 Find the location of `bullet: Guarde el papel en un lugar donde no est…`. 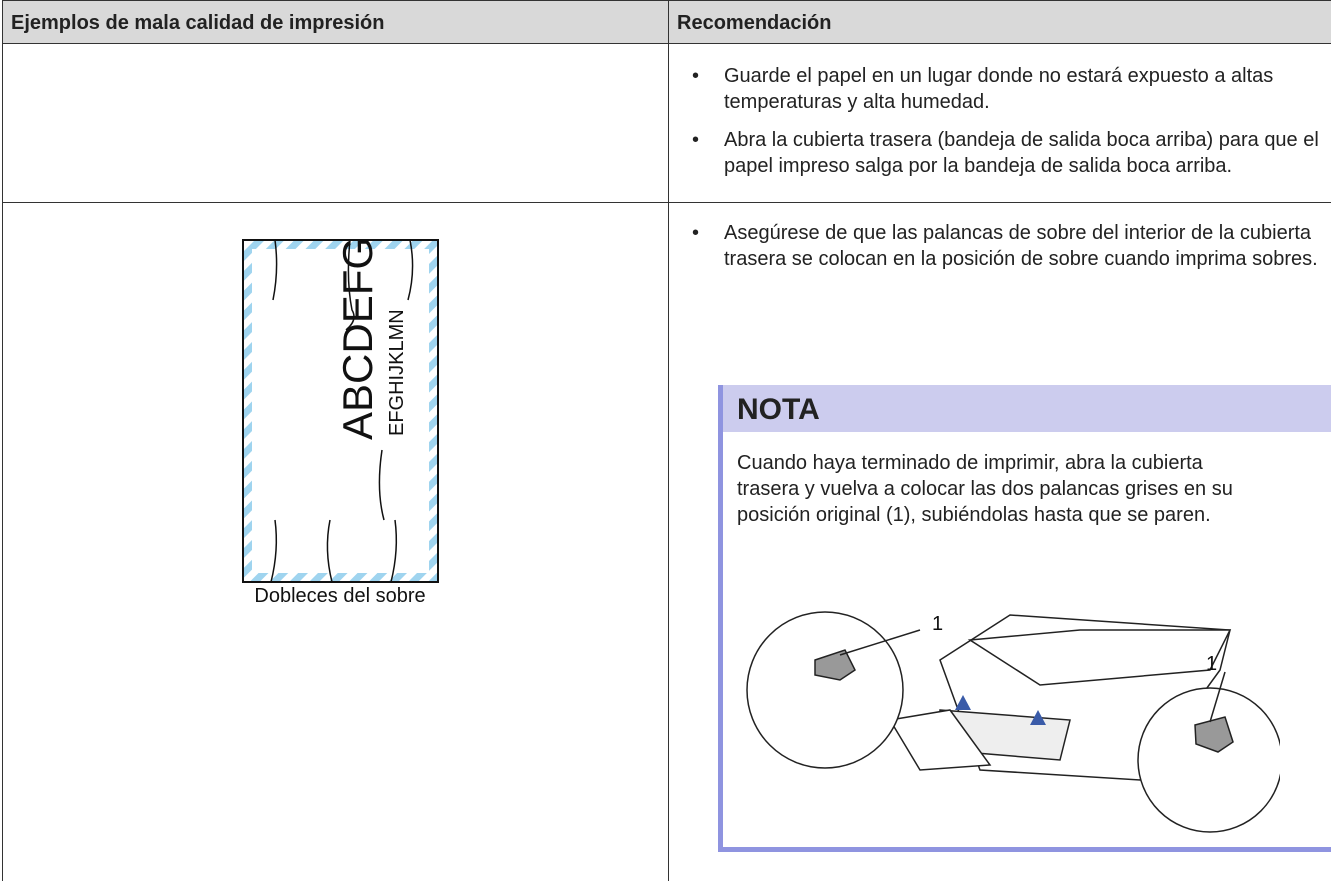

bullet: Guarde el papel en un lugar donde no est… is located at coordinates (1007, 89).